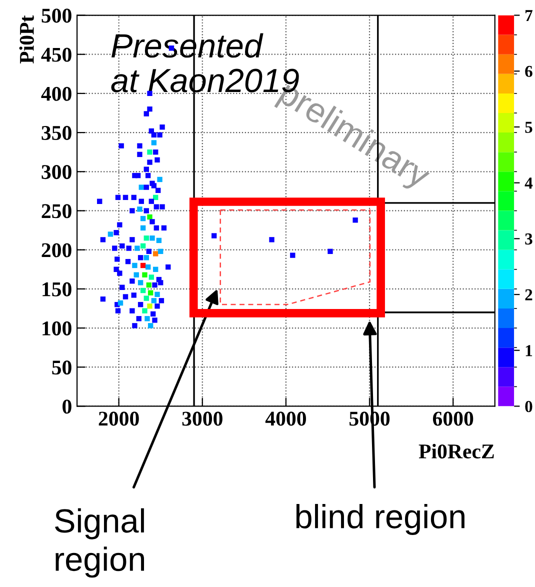  What do you see at coordinates (57, 250) in the screenshot?
I see `y-tick-label: 200` at bounding box center [57, 250].